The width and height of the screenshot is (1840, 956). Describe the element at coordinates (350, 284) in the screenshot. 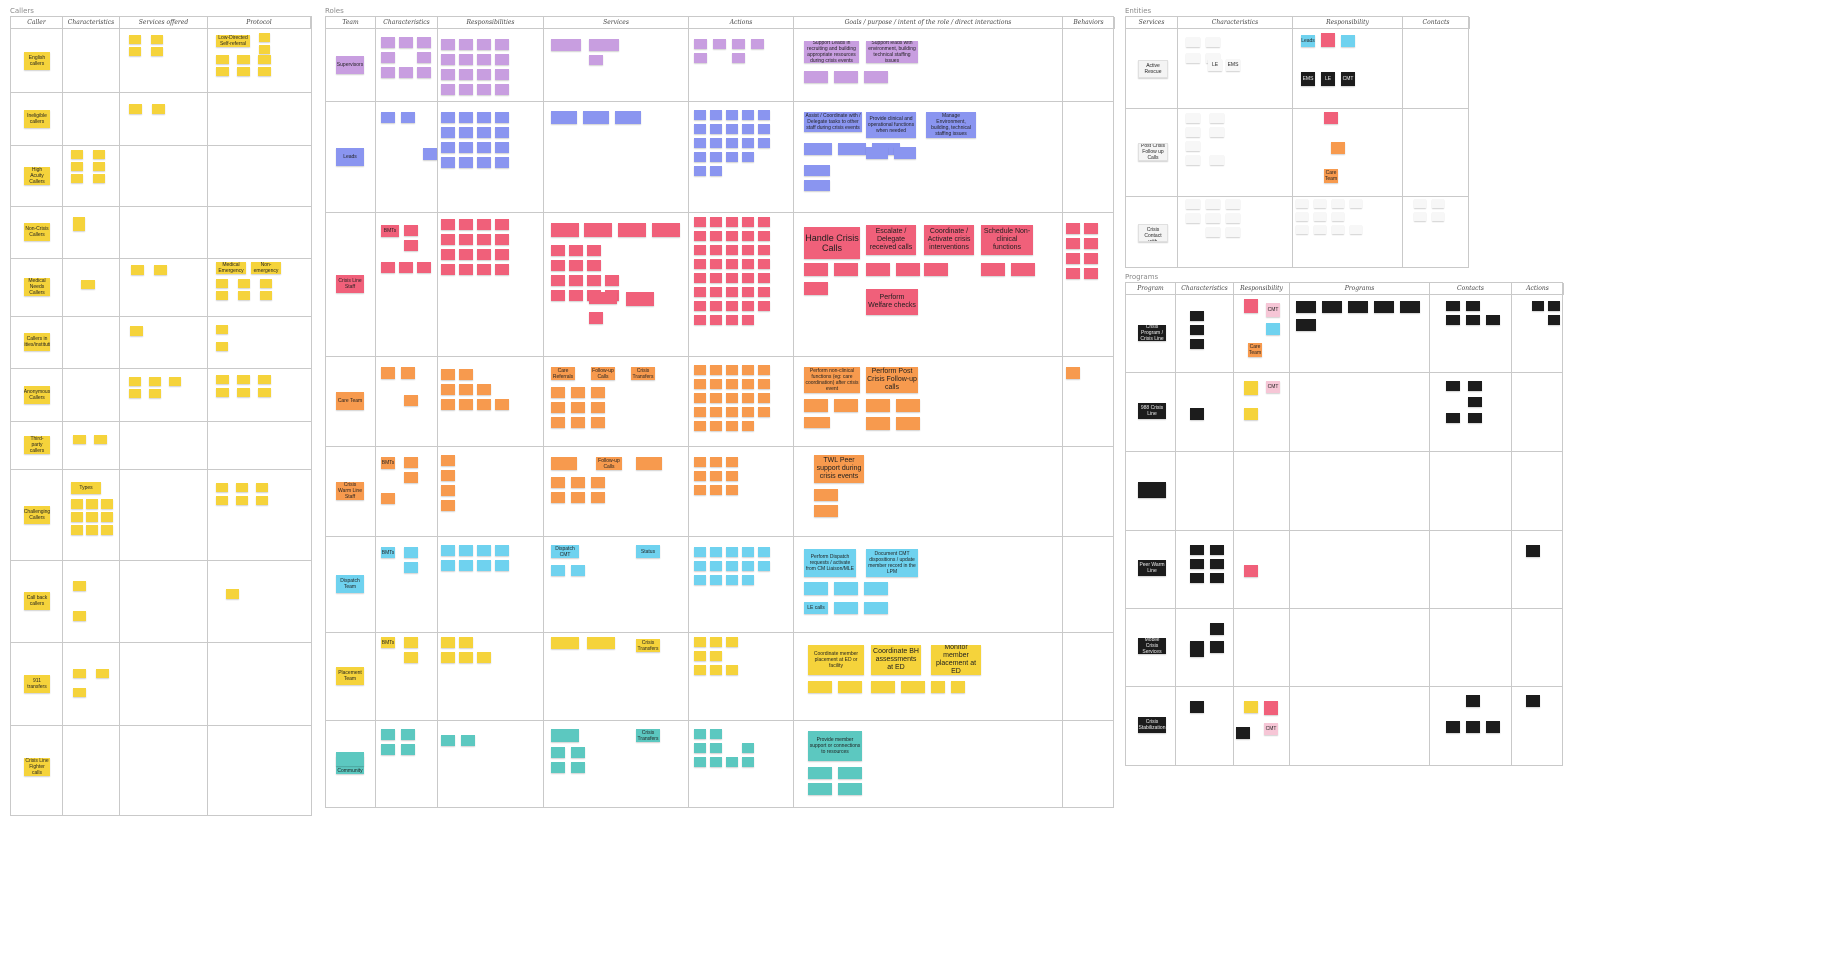

I see `sticky-note: Crisis Line Staff` at that location.